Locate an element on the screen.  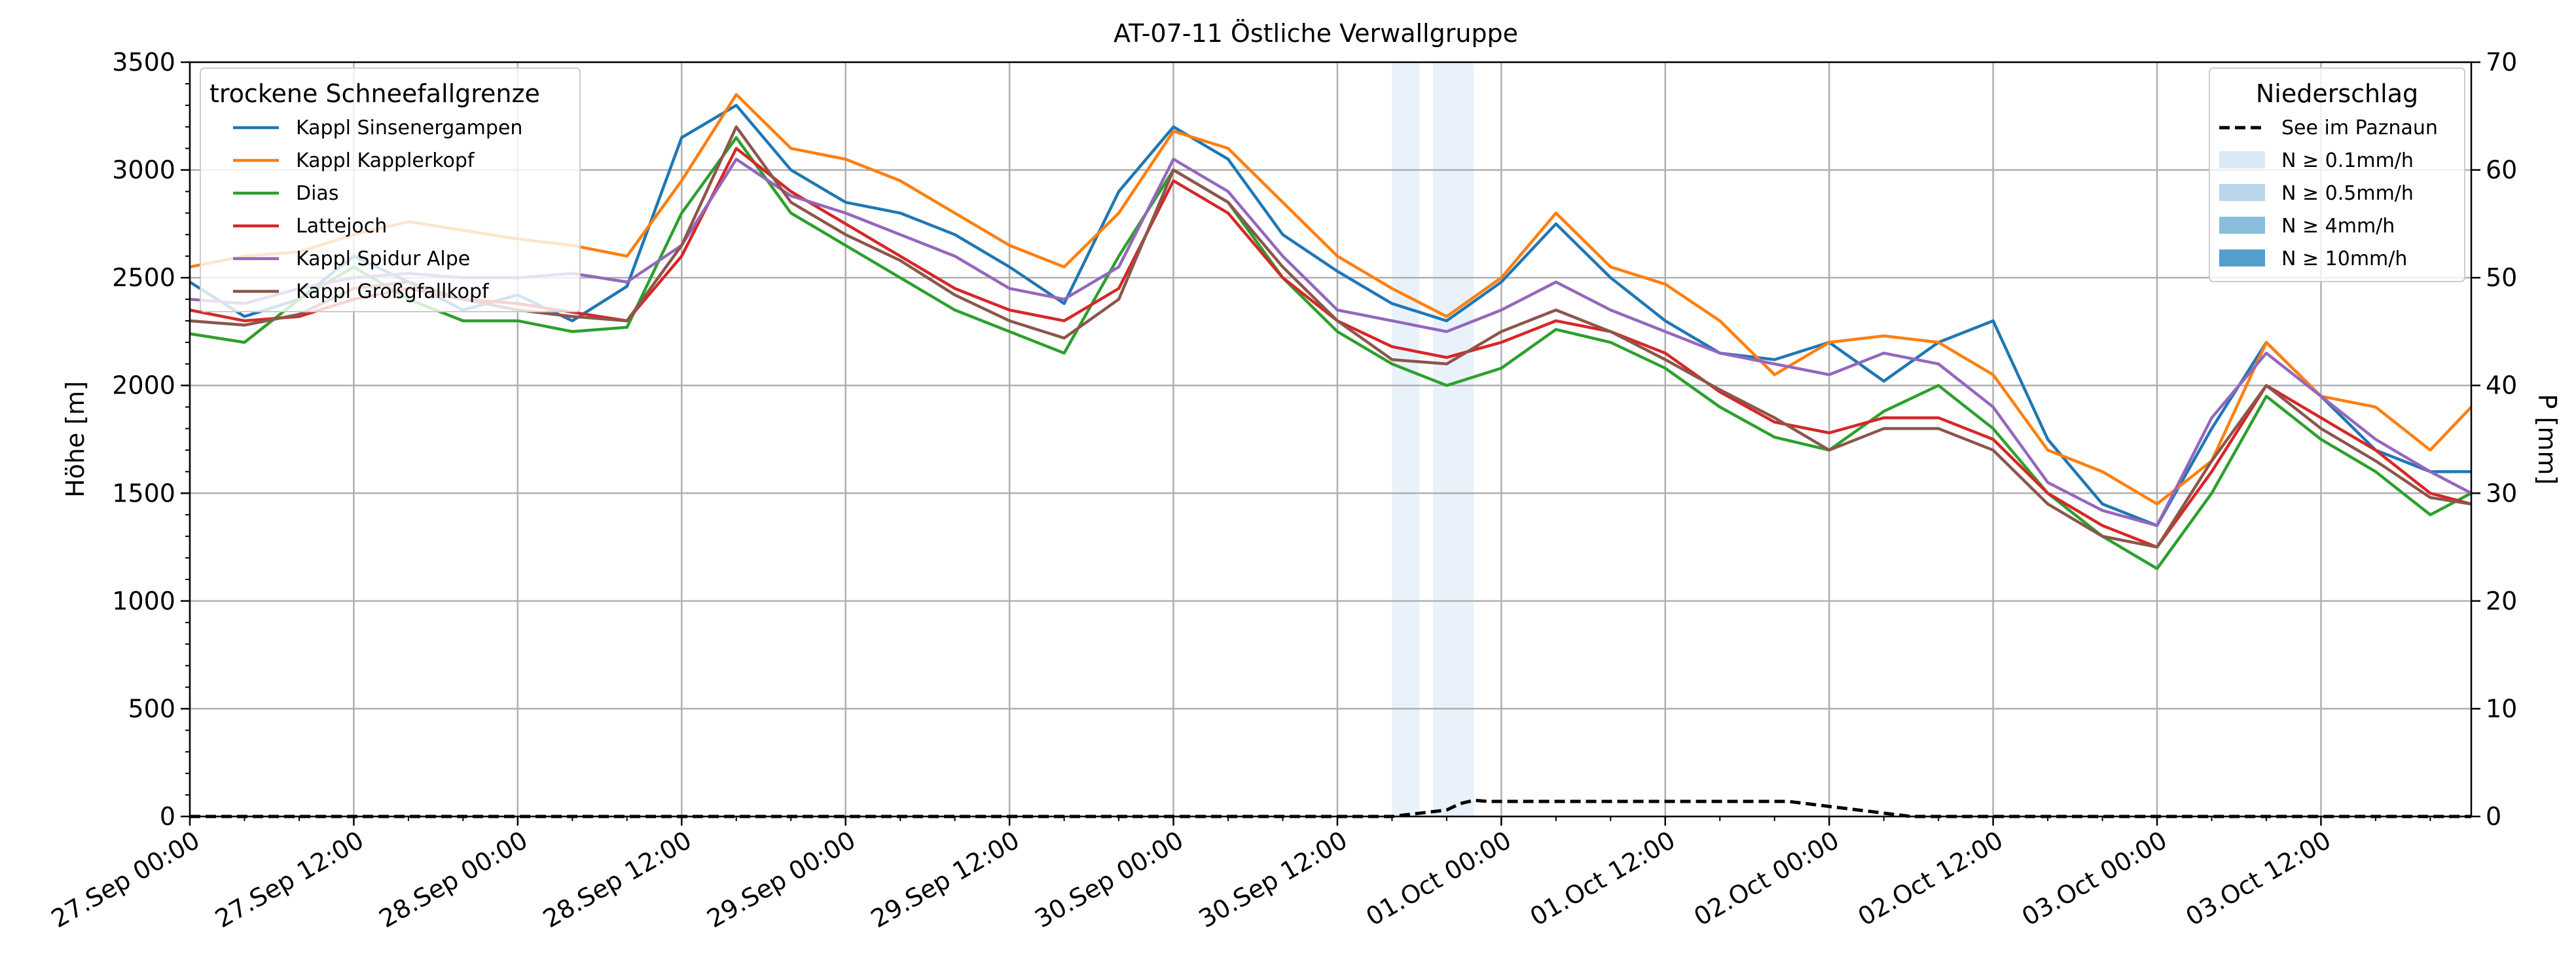
legend-precip-box is located at coordinates (2337, 174).